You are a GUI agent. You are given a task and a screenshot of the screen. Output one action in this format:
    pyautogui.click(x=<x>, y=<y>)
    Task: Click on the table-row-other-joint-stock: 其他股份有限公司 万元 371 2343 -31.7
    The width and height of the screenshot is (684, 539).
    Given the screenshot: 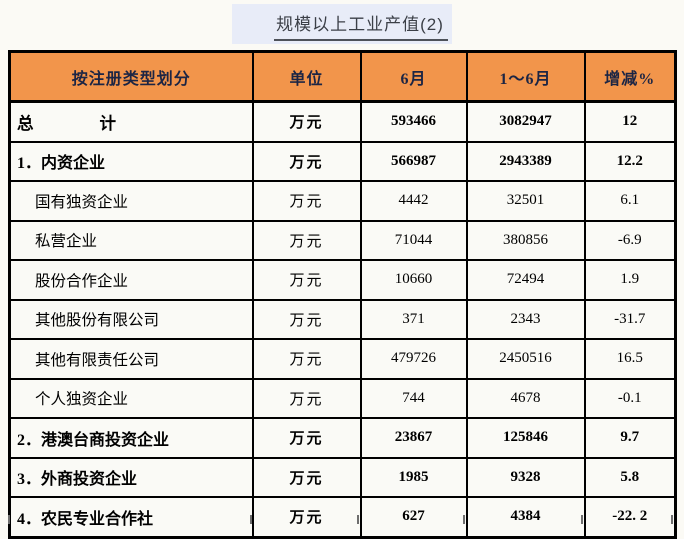 What is the action you would take?
    pyautogui.click(x=342, y=319)
    